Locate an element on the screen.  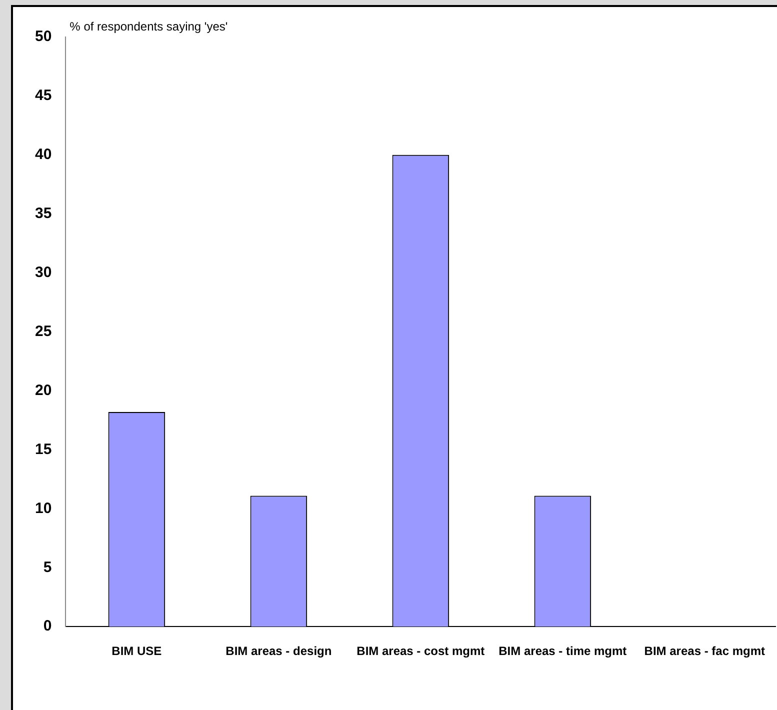
y-tick-label: 30 is located at coordinates (43, 272).